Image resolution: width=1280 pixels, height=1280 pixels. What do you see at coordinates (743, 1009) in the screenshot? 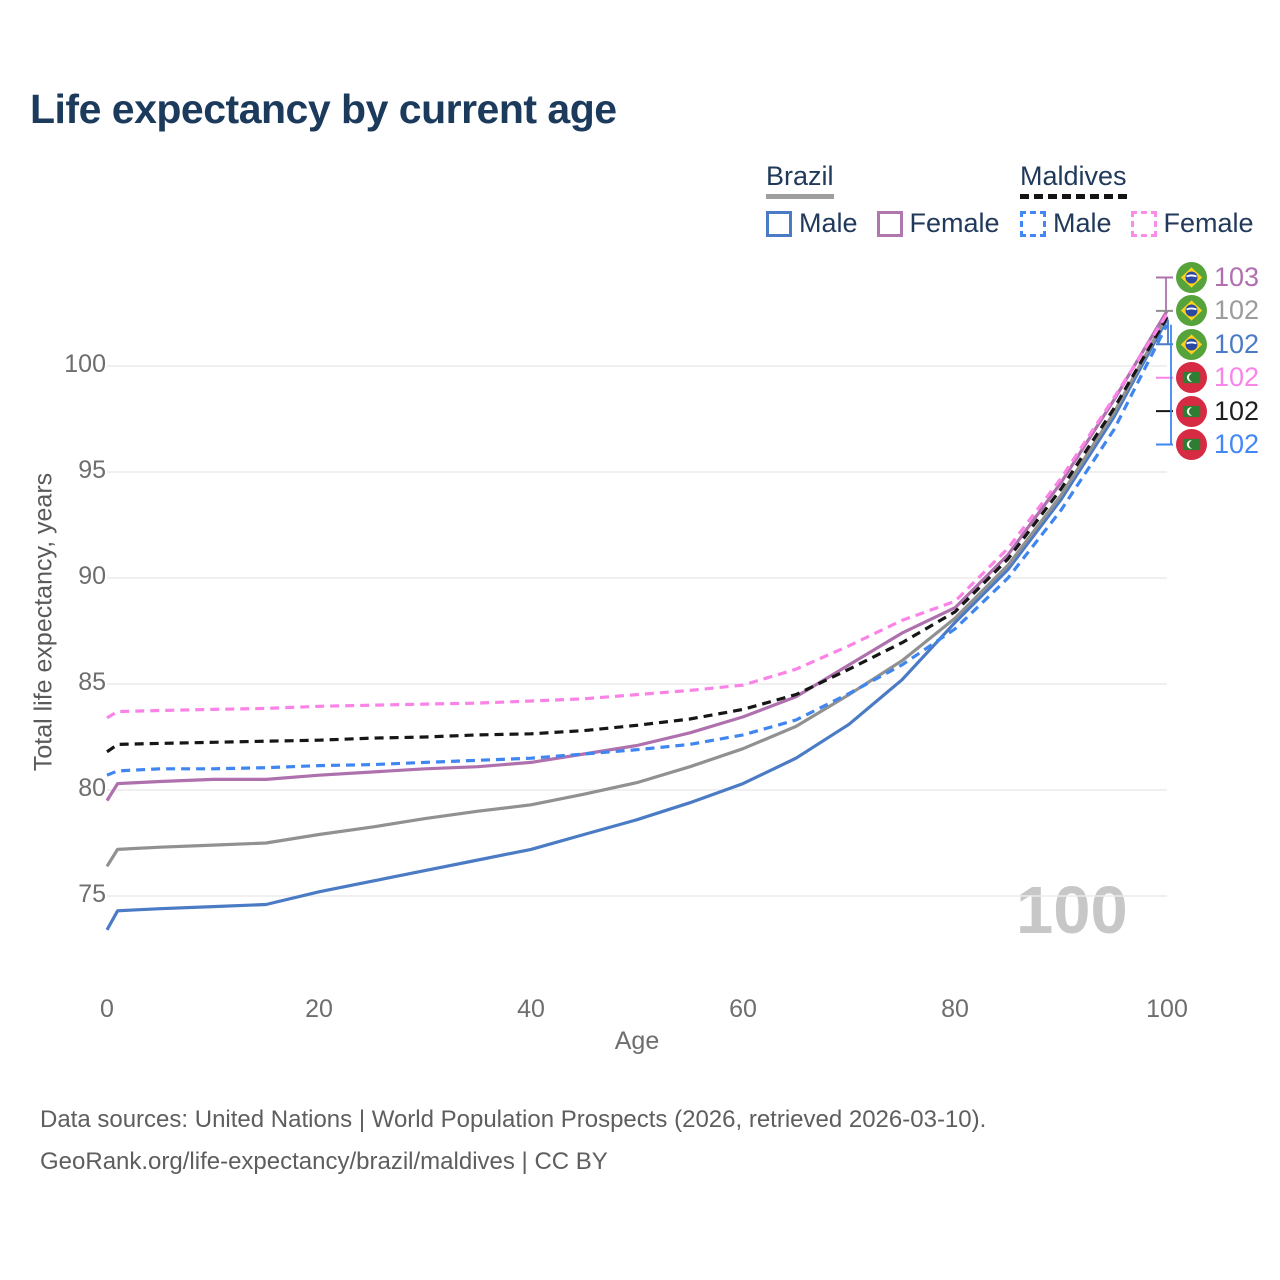
I see `x-tick-label-60: 60` at bounding box center [743, 1009].